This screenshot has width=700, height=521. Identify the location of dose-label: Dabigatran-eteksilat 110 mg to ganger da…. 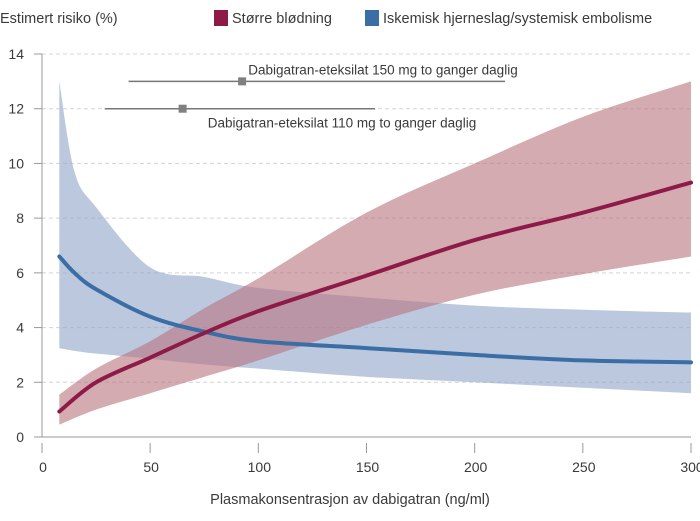
(342, 123).